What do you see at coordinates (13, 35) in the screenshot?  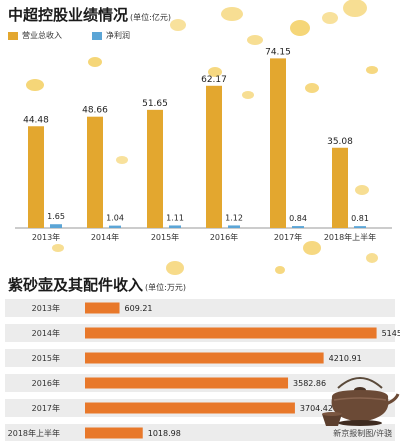 I see `legend-revenue-swatch` at bounding box center [13, 35].